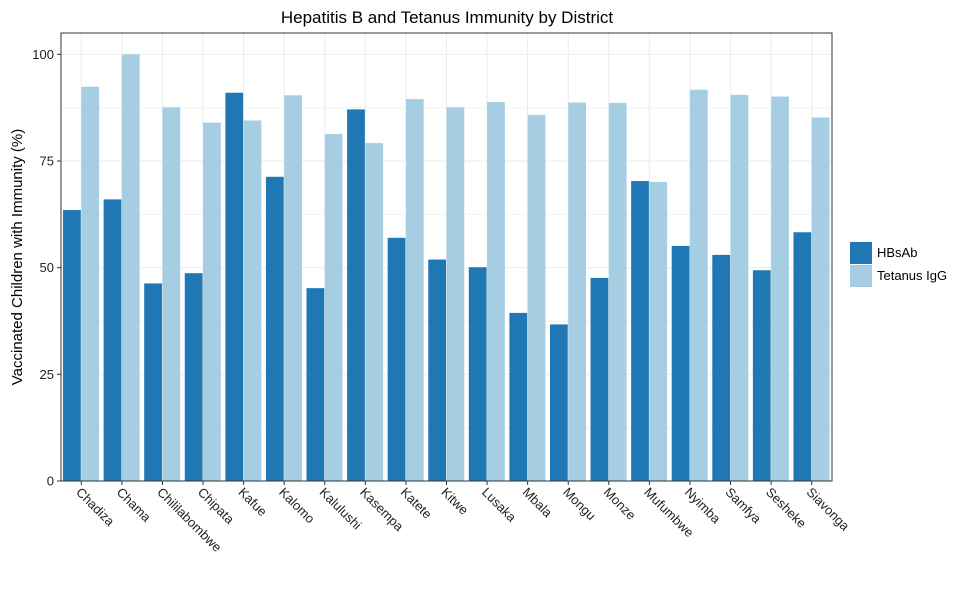  What do you see at coordinates (538, 503) in the screenshot?
I see `x-tick-label: Mbala` at bounding box center [538, 503].